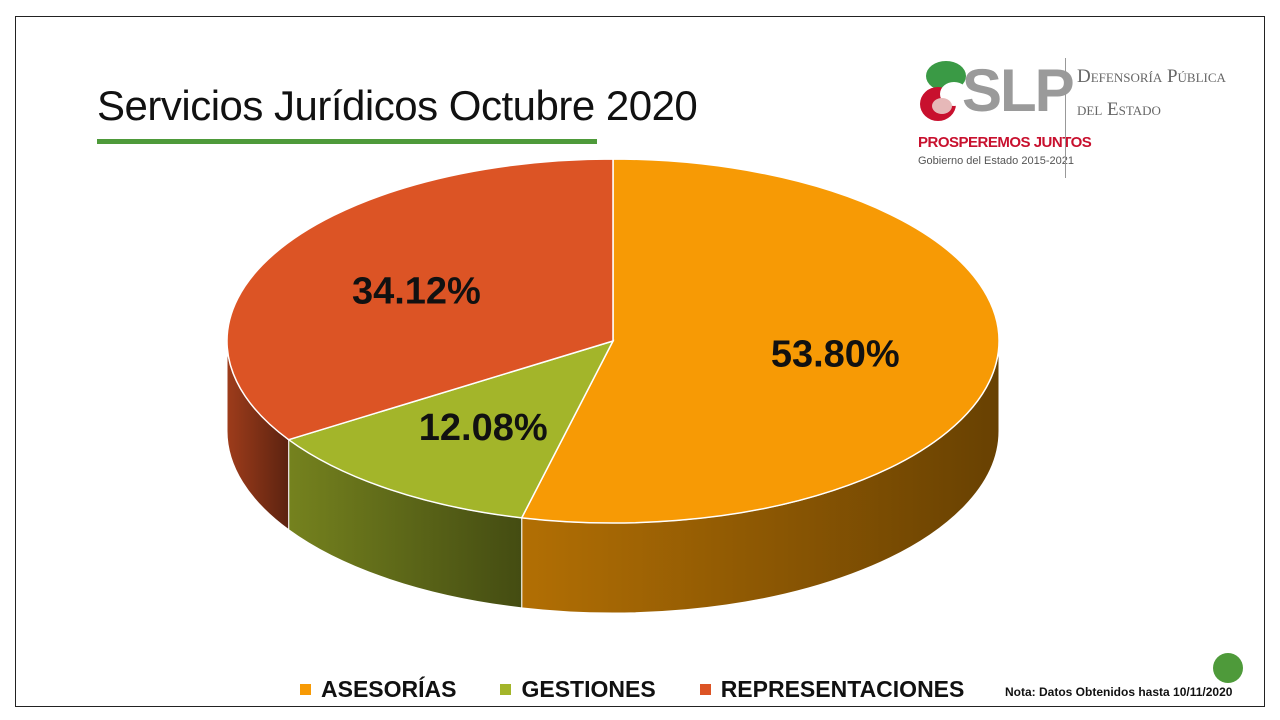 This screenshot has width=1280, height=720. I want to click on logo-divider, so click(1065, 118).